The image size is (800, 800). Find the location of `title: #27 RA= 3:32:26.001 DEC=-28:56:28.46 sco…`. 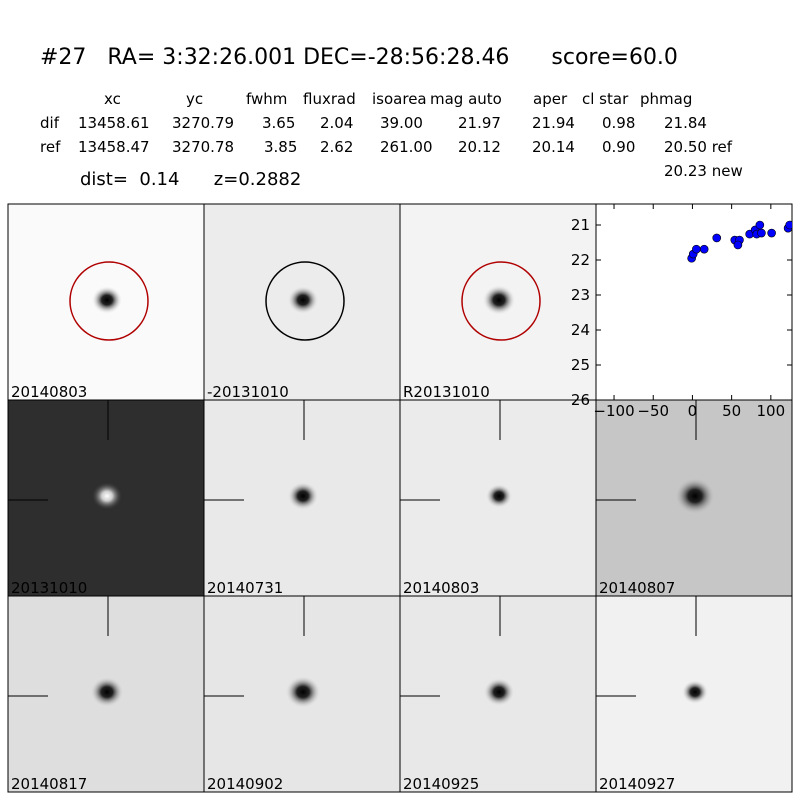

title: #27 RA= 3:32:26.001 DEC=-28:56:28.46 sco… is located at coordinates (359, 57).